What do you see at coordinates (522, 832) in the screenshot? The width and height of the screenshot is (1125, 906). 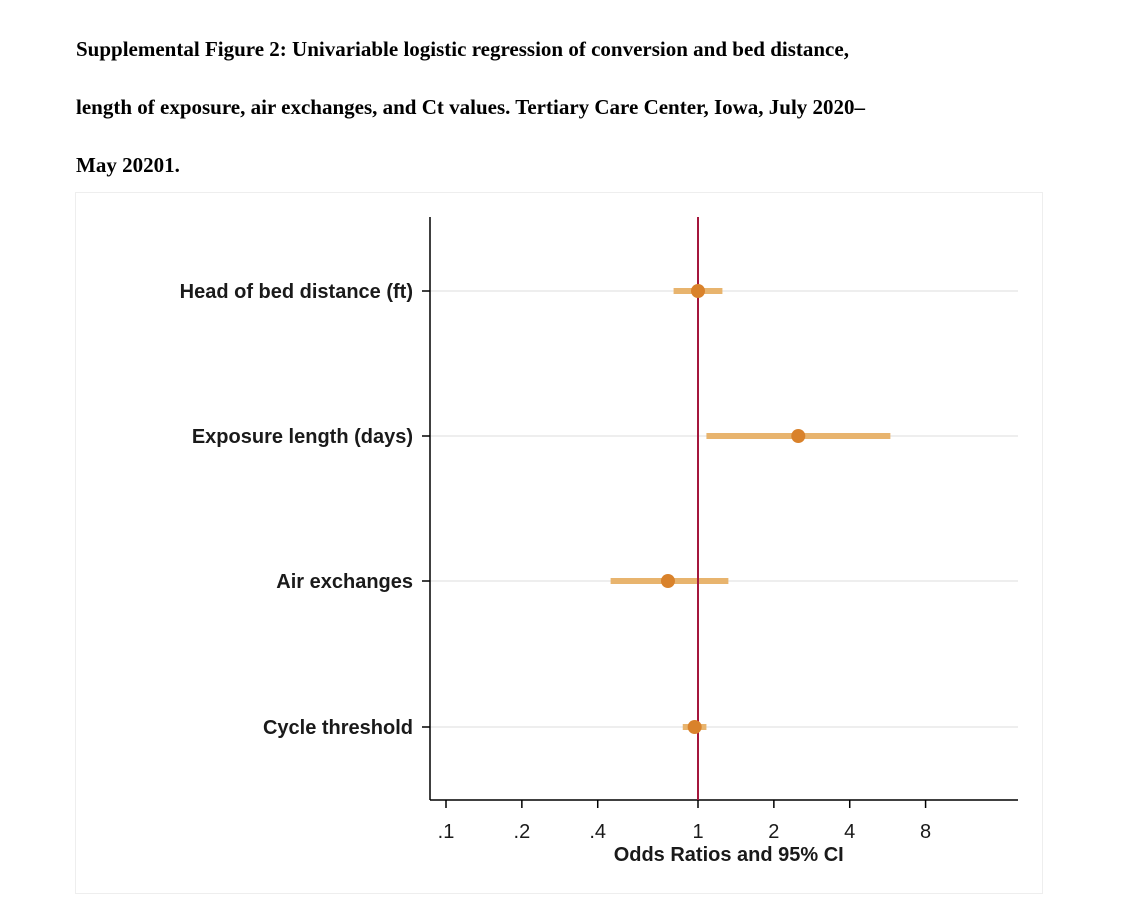 I see `x-tick-label: .2` at bounding box center [522, 832].